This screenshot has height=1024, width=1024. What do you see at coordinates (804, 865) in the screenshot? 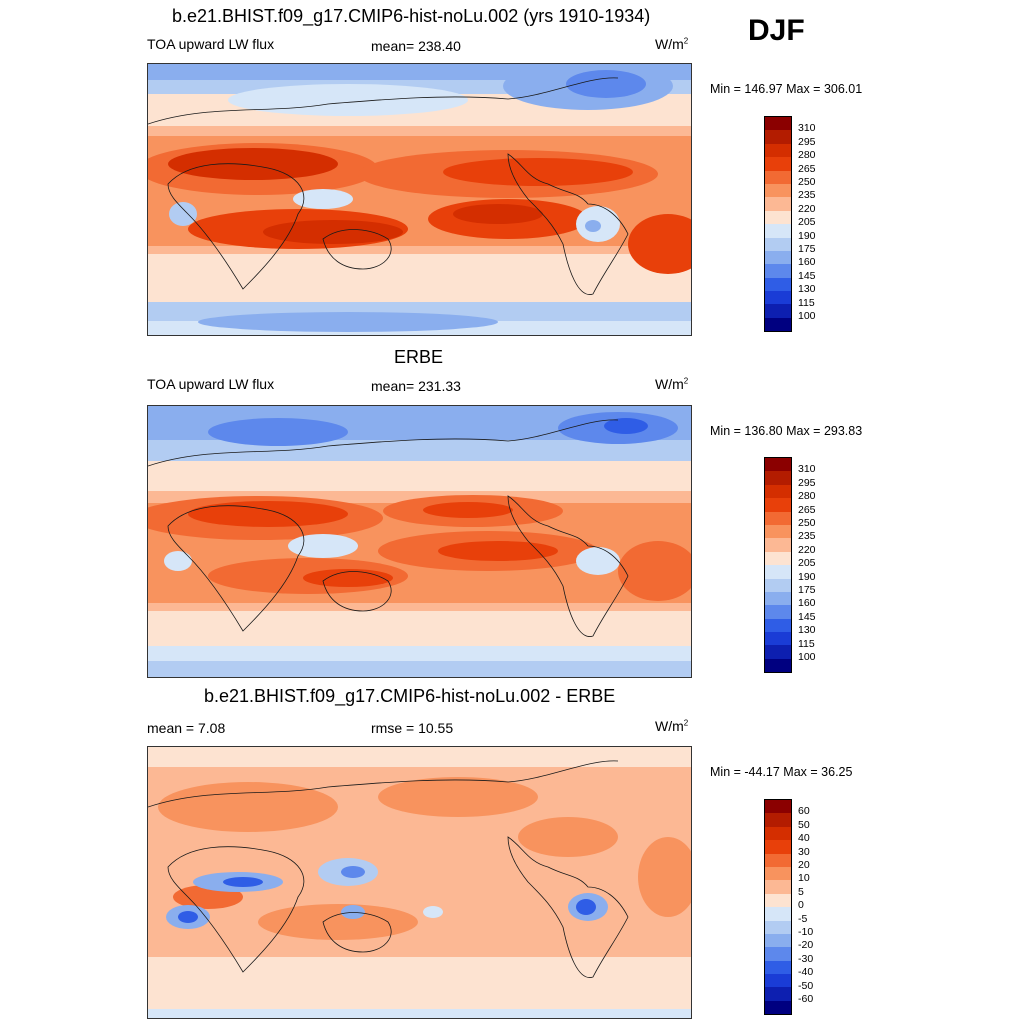
I see `colorbar-tick-label: 20` at bounding box center [804, 865].